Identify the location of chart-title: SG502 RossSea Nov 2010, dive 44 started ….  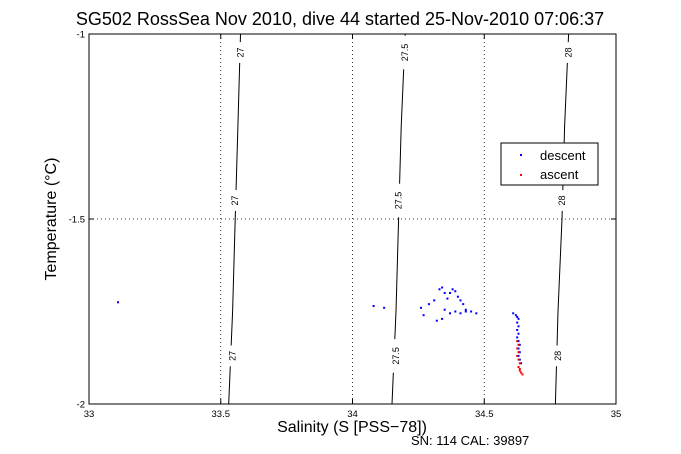
(340, 19).